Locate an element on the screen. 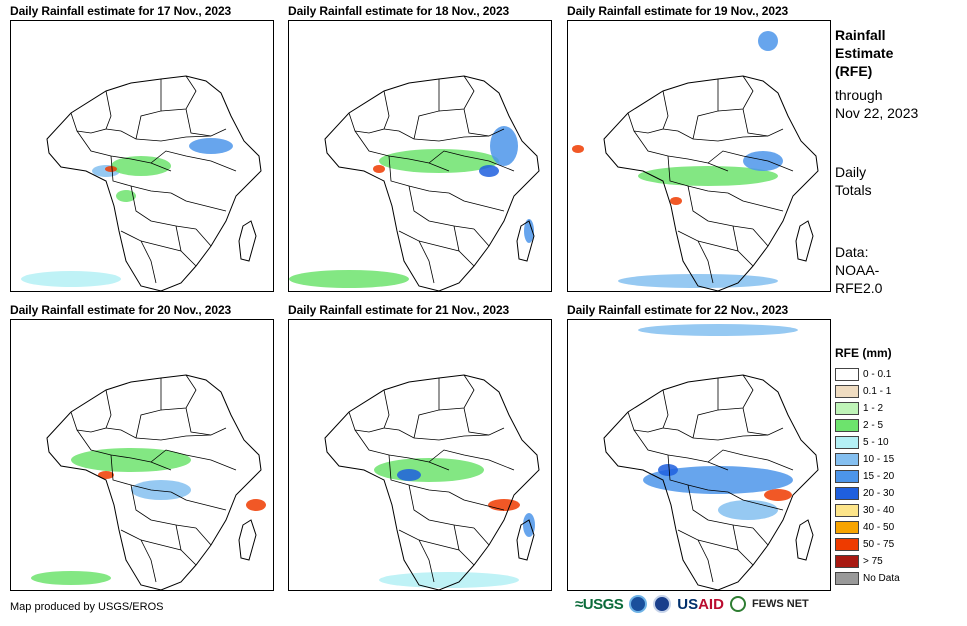 Image resolution: width=967 pixels, height=626 pixels. map-credit: Map produced by USGS/EROS is located at coordinates (87, 607).